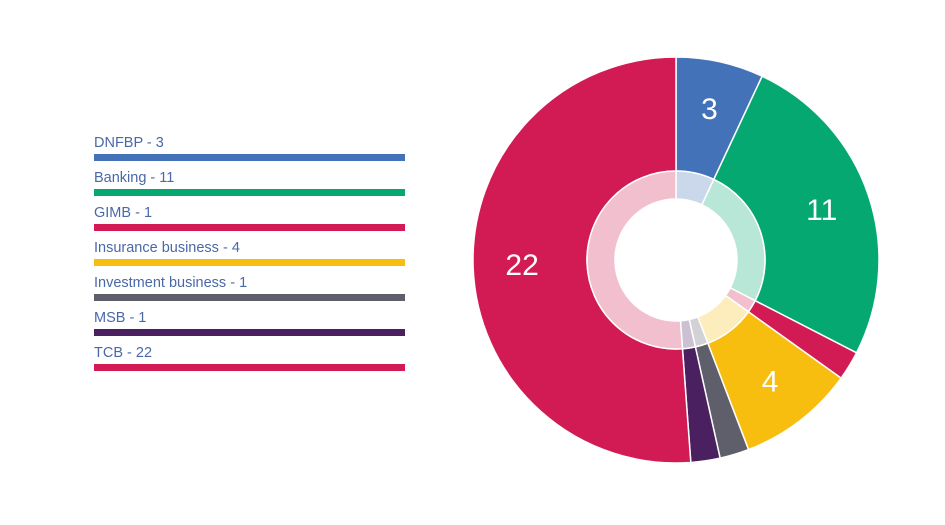 This screenshot has height=525, width=945. I want to click on legend-label: Insurance business - 4, so click(167, 248).